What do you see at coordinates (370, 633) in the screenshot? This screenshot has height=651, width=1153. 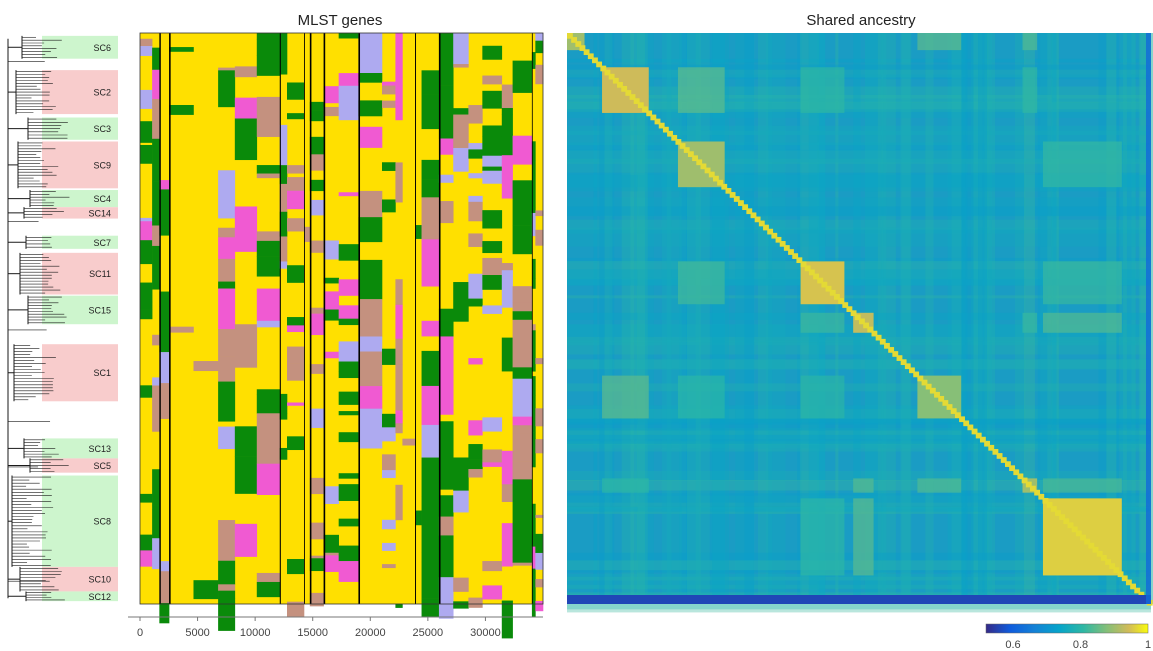 I see `mlst-x-tick-label: 20000` at bounding box center [370, 633].